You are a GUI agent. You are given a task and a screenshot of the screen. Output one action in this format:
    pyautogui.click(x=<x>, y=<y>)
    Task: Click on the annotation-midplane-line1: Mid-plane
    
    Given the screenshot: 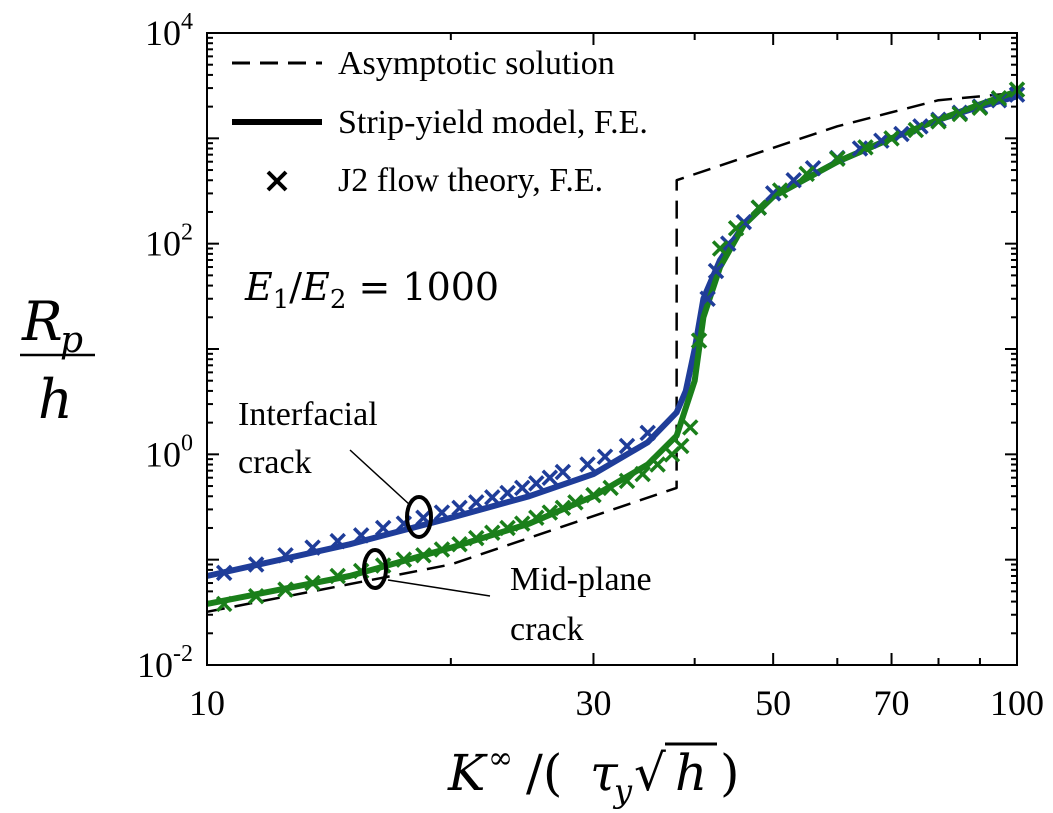 What is the action you would take?
    pyautogui.click(x=581, y=579)
    